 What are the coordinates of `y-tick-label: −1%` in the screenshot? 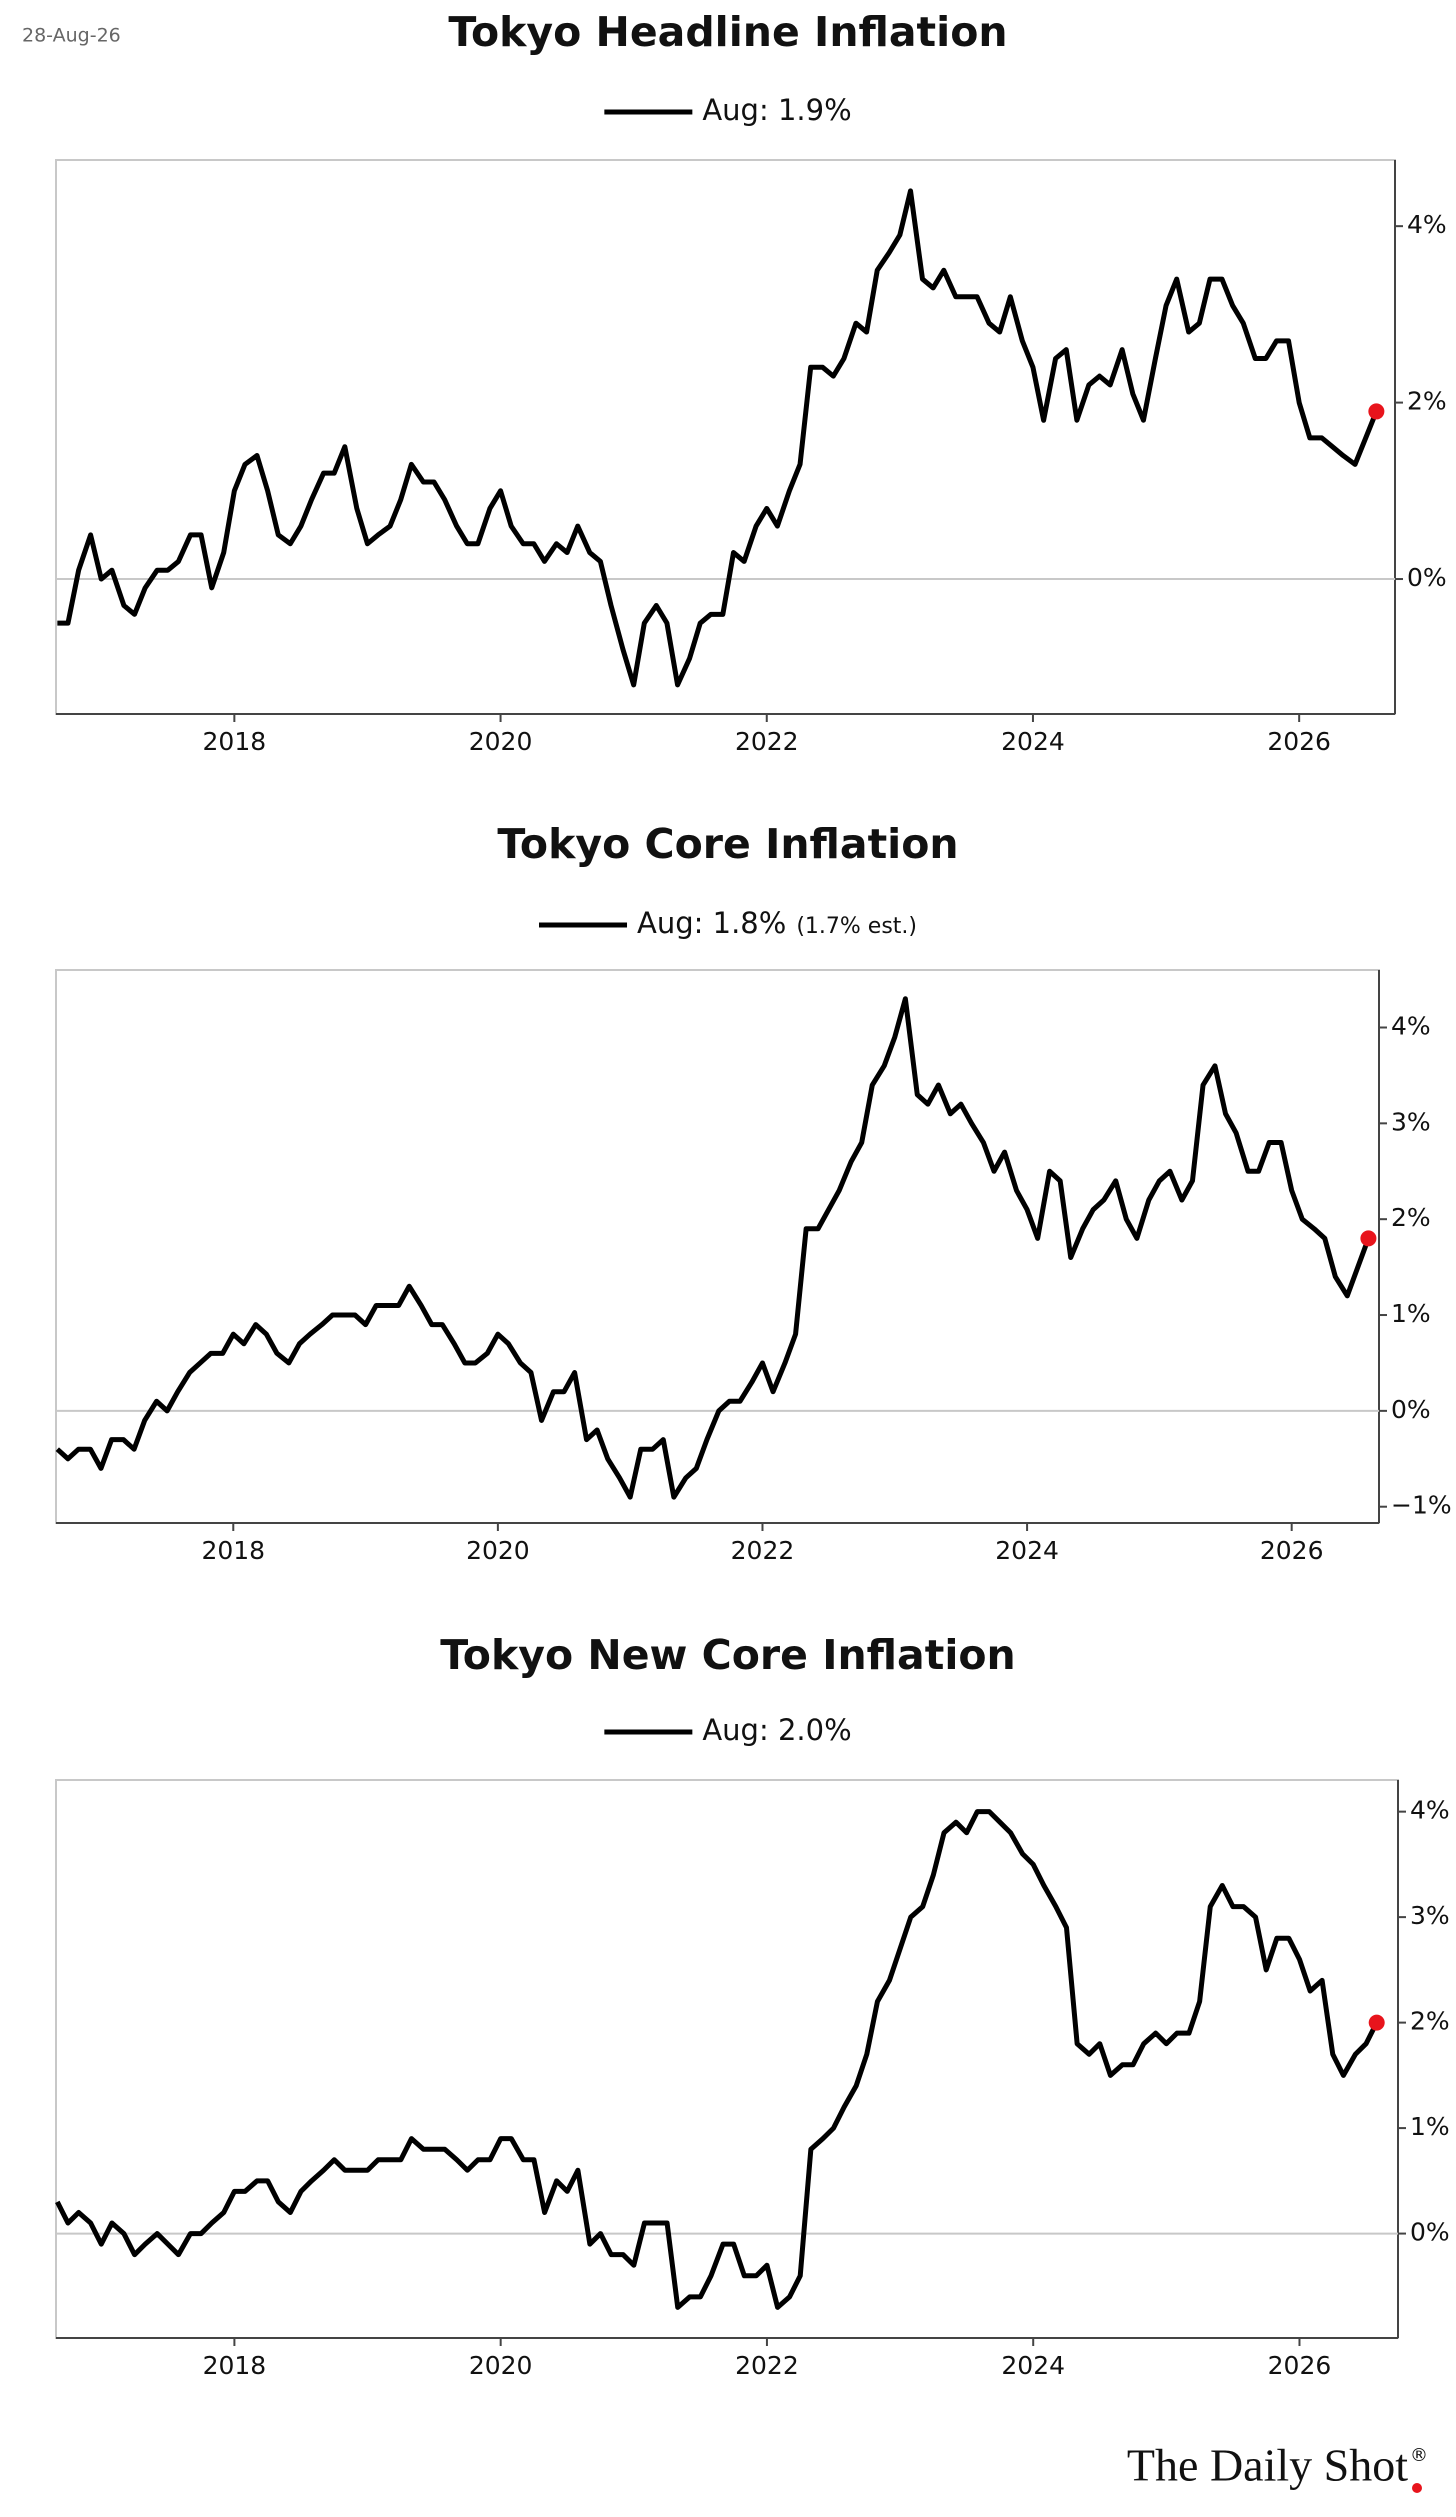 It's located at (1421, 1505).